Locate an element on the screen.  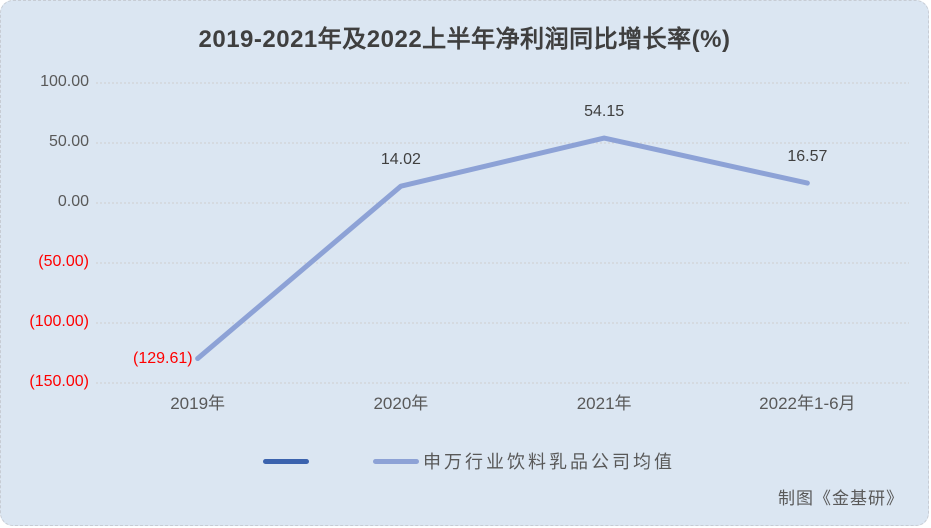
y-tick-label: (150.00) is located at coordinates (59, 381).